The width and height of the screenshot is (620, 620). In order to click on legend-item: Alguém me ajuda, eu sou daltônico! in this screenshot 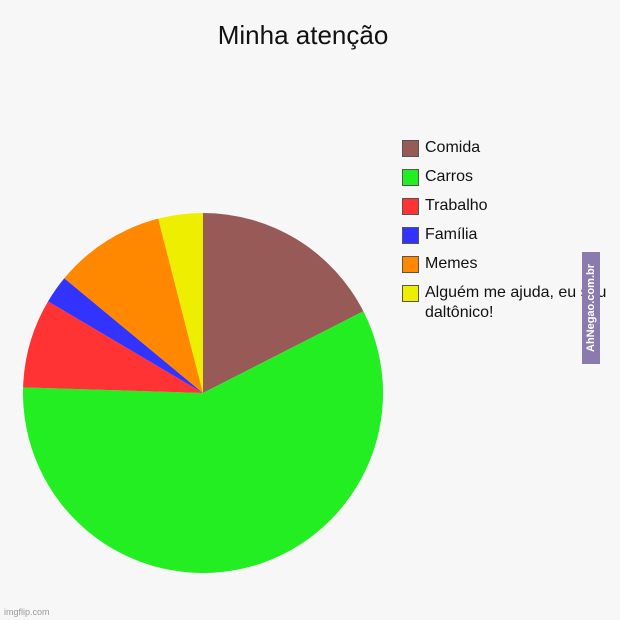, I will do `click(511, 302)`.